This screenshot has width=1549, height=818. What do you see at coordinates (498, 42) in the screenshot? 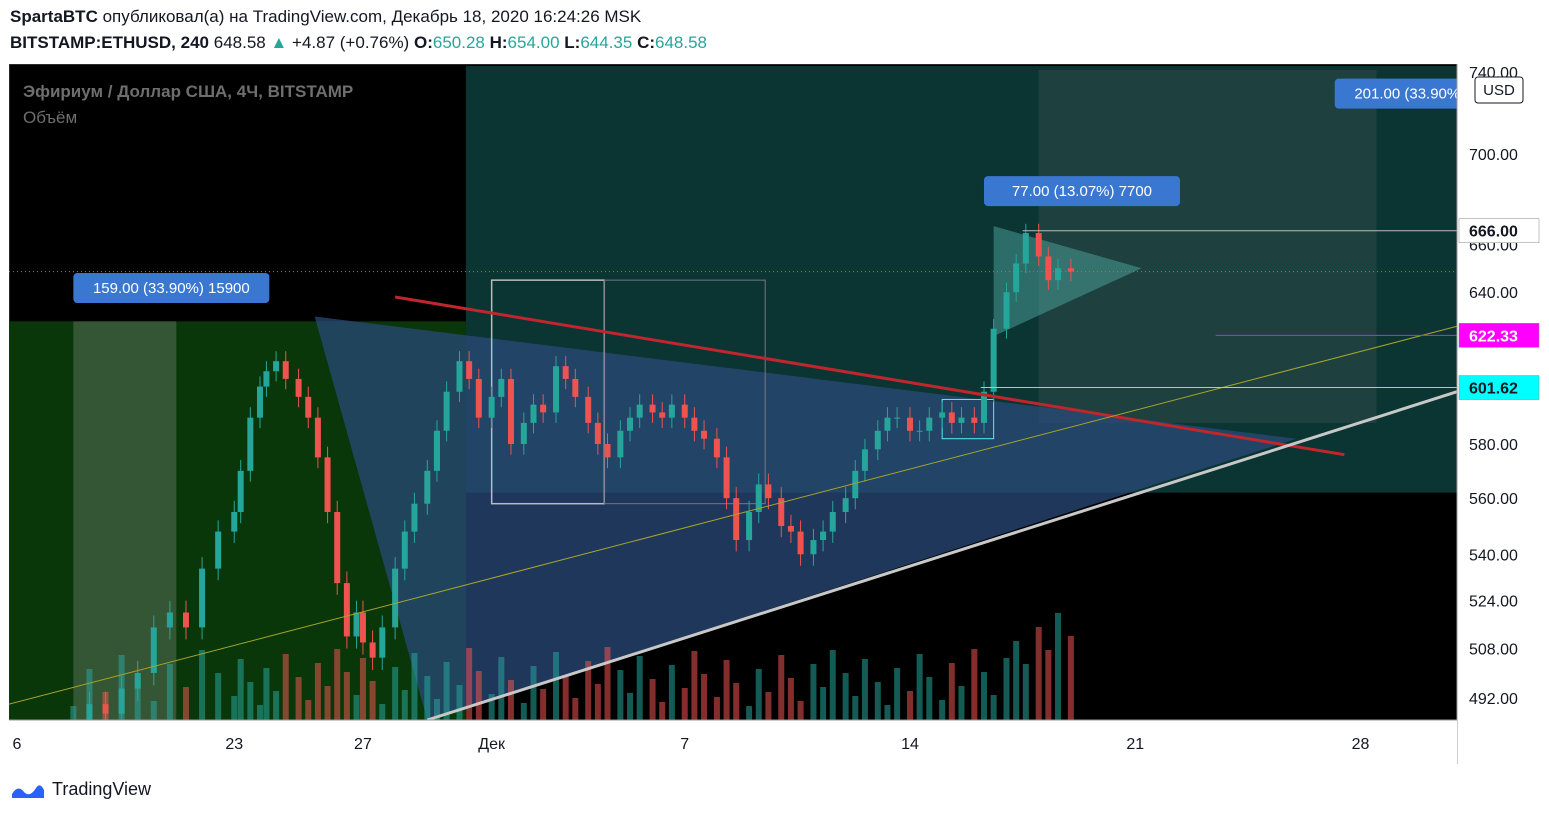
I see `high-label: H:` at bounding box center [498, 42].